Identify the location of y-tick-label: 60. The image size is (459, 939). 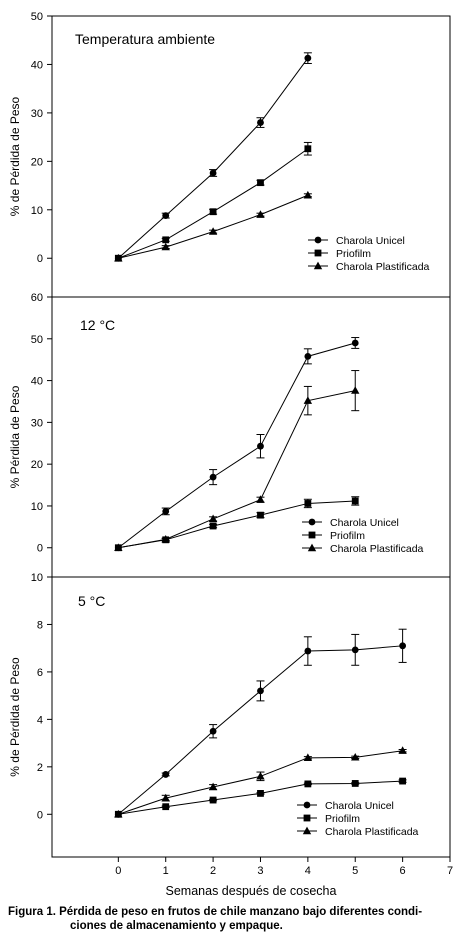
(37, 298).